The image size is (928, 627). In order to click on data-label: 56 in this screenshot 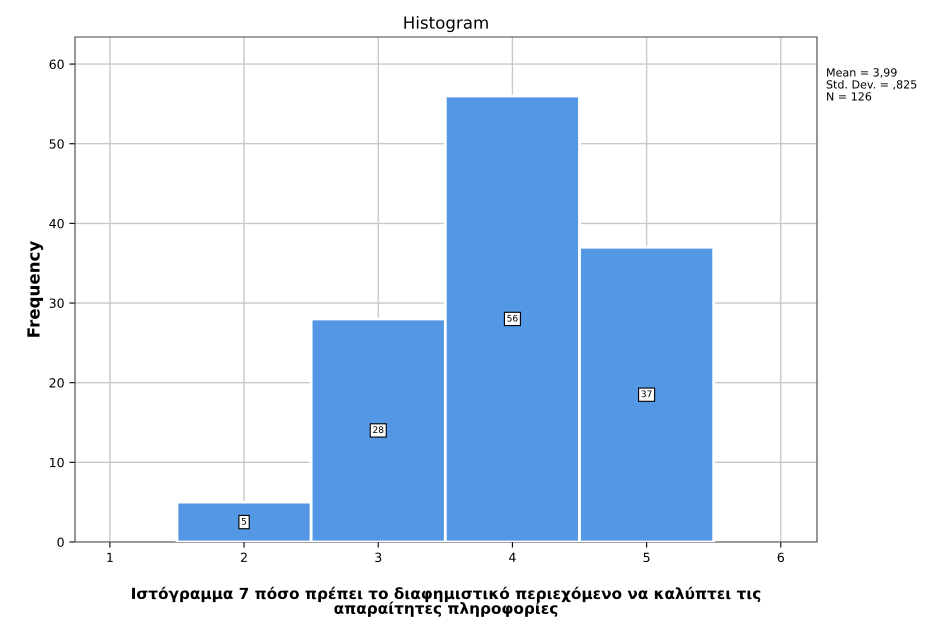, I will do `click(512, 318)`.